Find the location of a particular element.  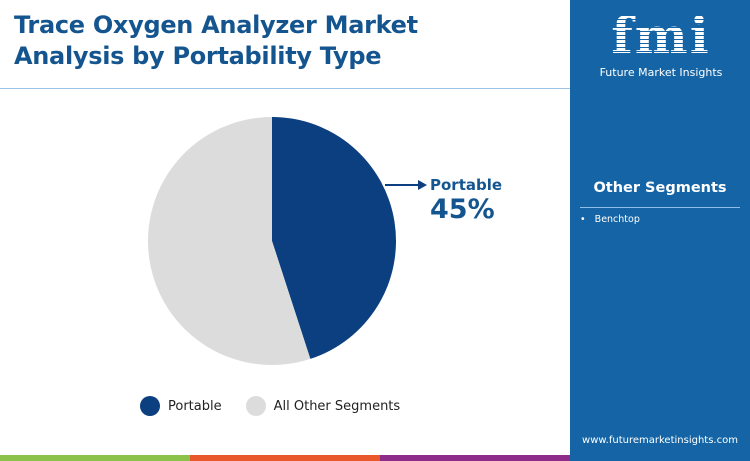

website-url: www.futuremarketinsights.com is located at coordinates (660, 440).